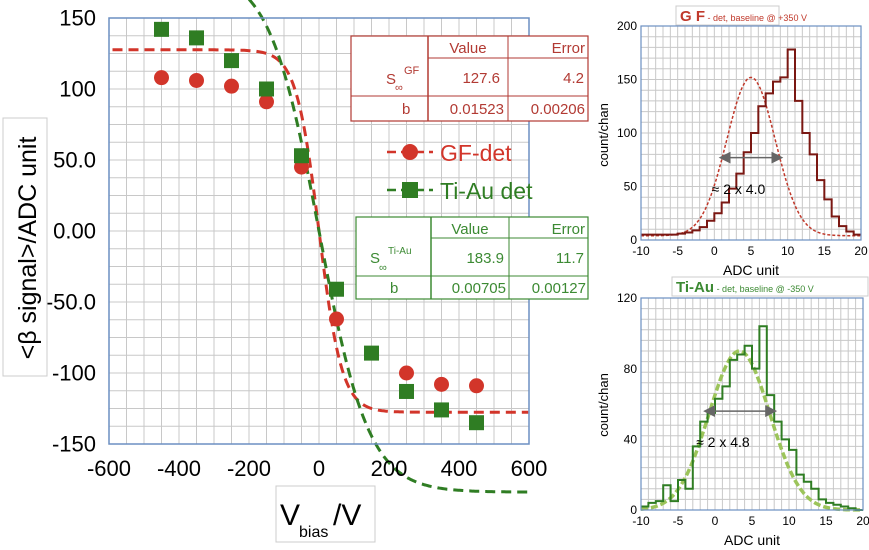 The height and width of the screenshot is (550, 869). I want to click on tiau-y-axis-label: count/chan, so click(603, 405).